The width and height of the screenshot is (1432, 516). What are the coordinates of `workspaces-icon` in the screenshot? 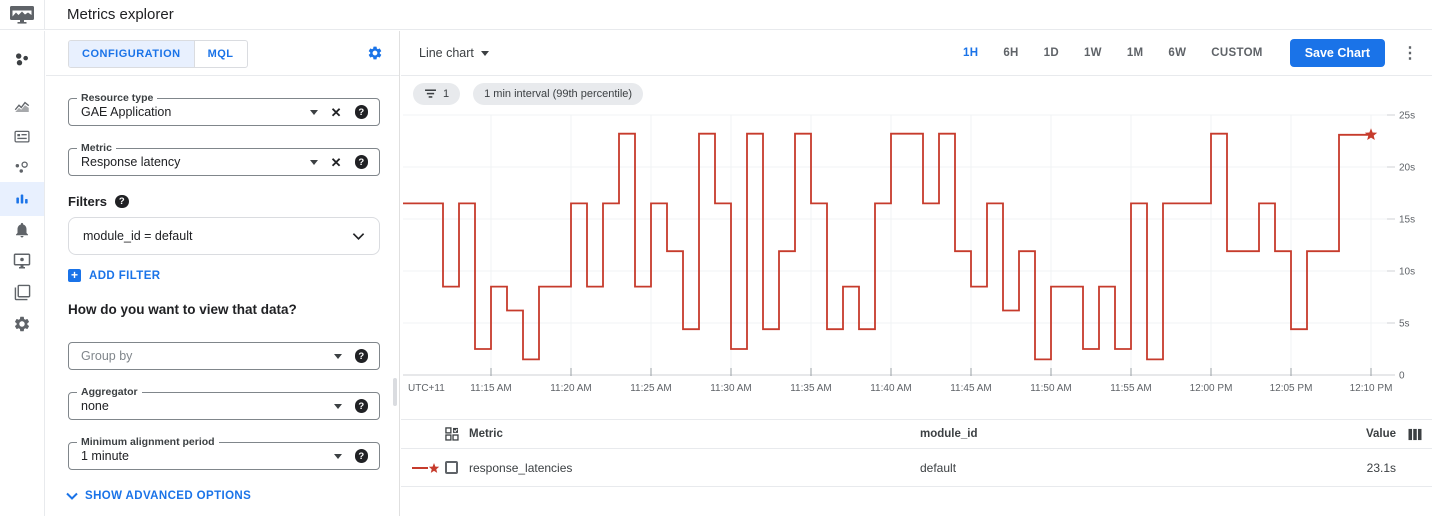 It's located at (21, 58).